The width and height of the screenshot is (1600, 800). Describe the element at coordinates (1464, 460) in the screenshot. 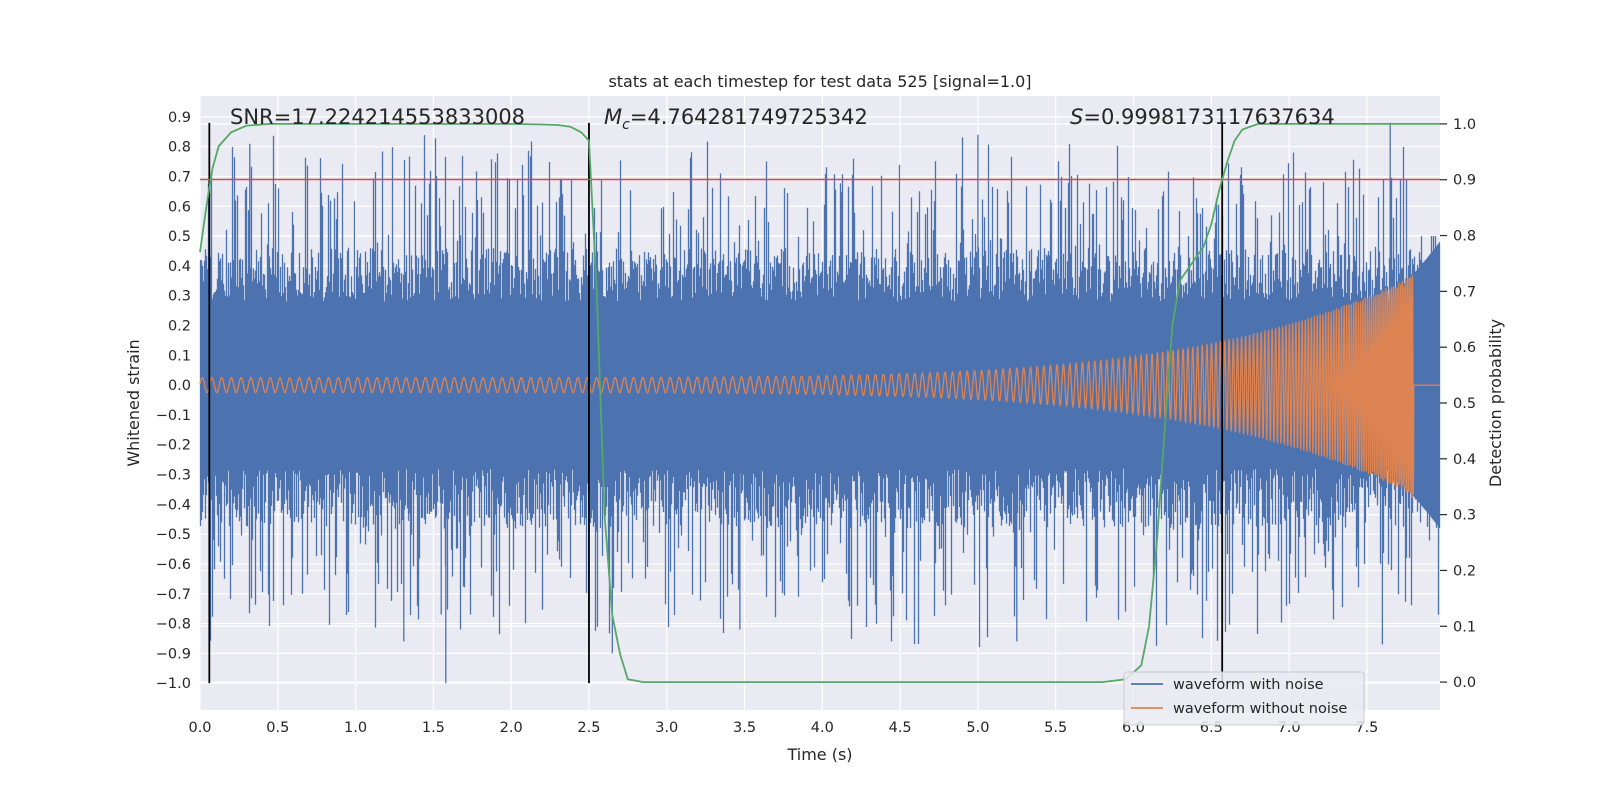

I see `y-right-tick-label-6: 0.4` at that location.